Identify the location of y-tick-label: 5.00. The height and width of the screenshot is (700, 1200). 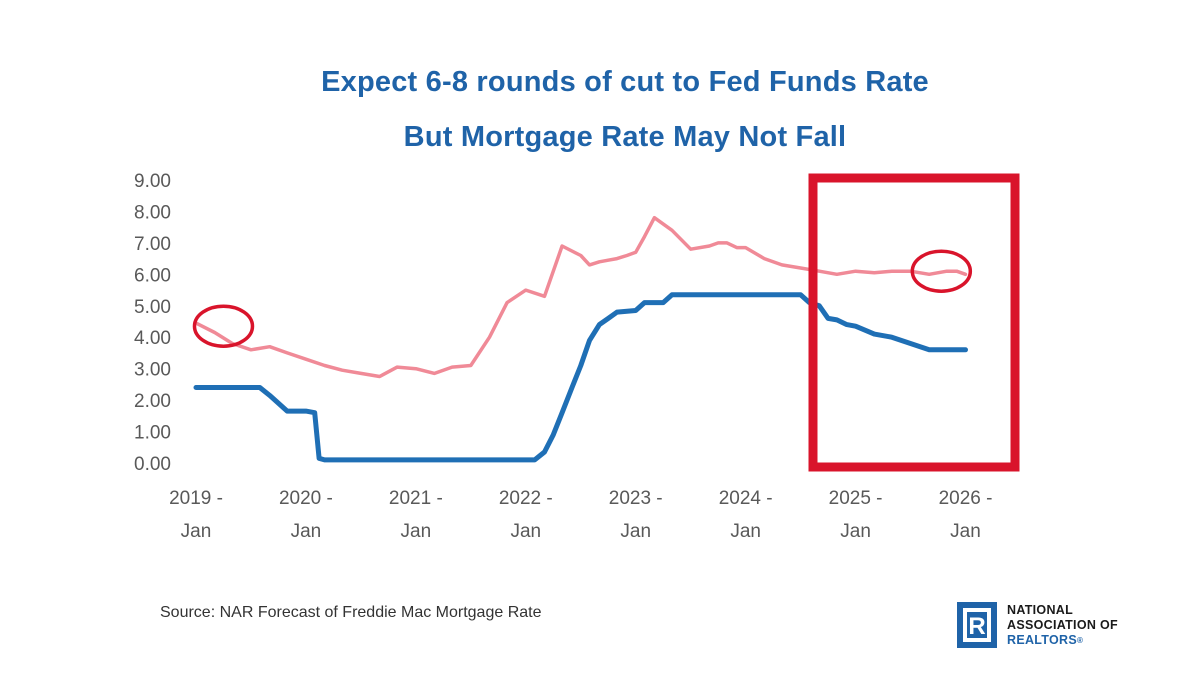
(152, 307).